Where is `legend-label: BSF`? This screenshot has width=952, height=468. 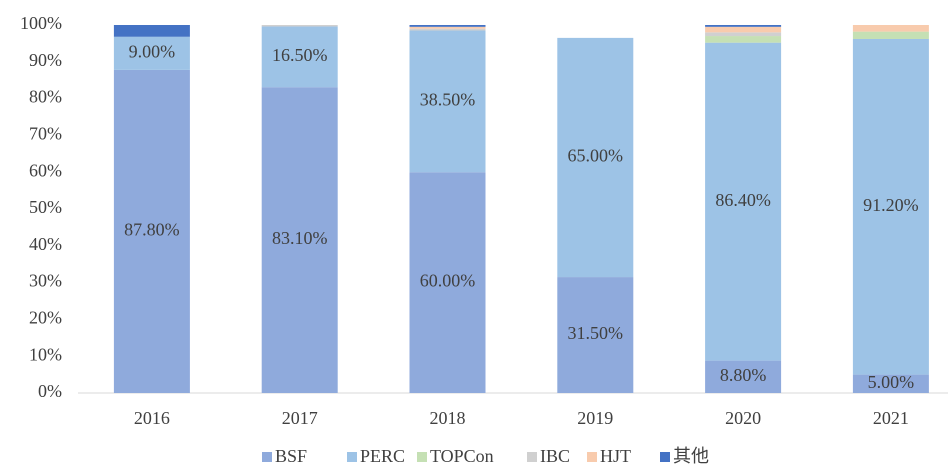 legend-label: BSF is located at coordinates (291, 456).